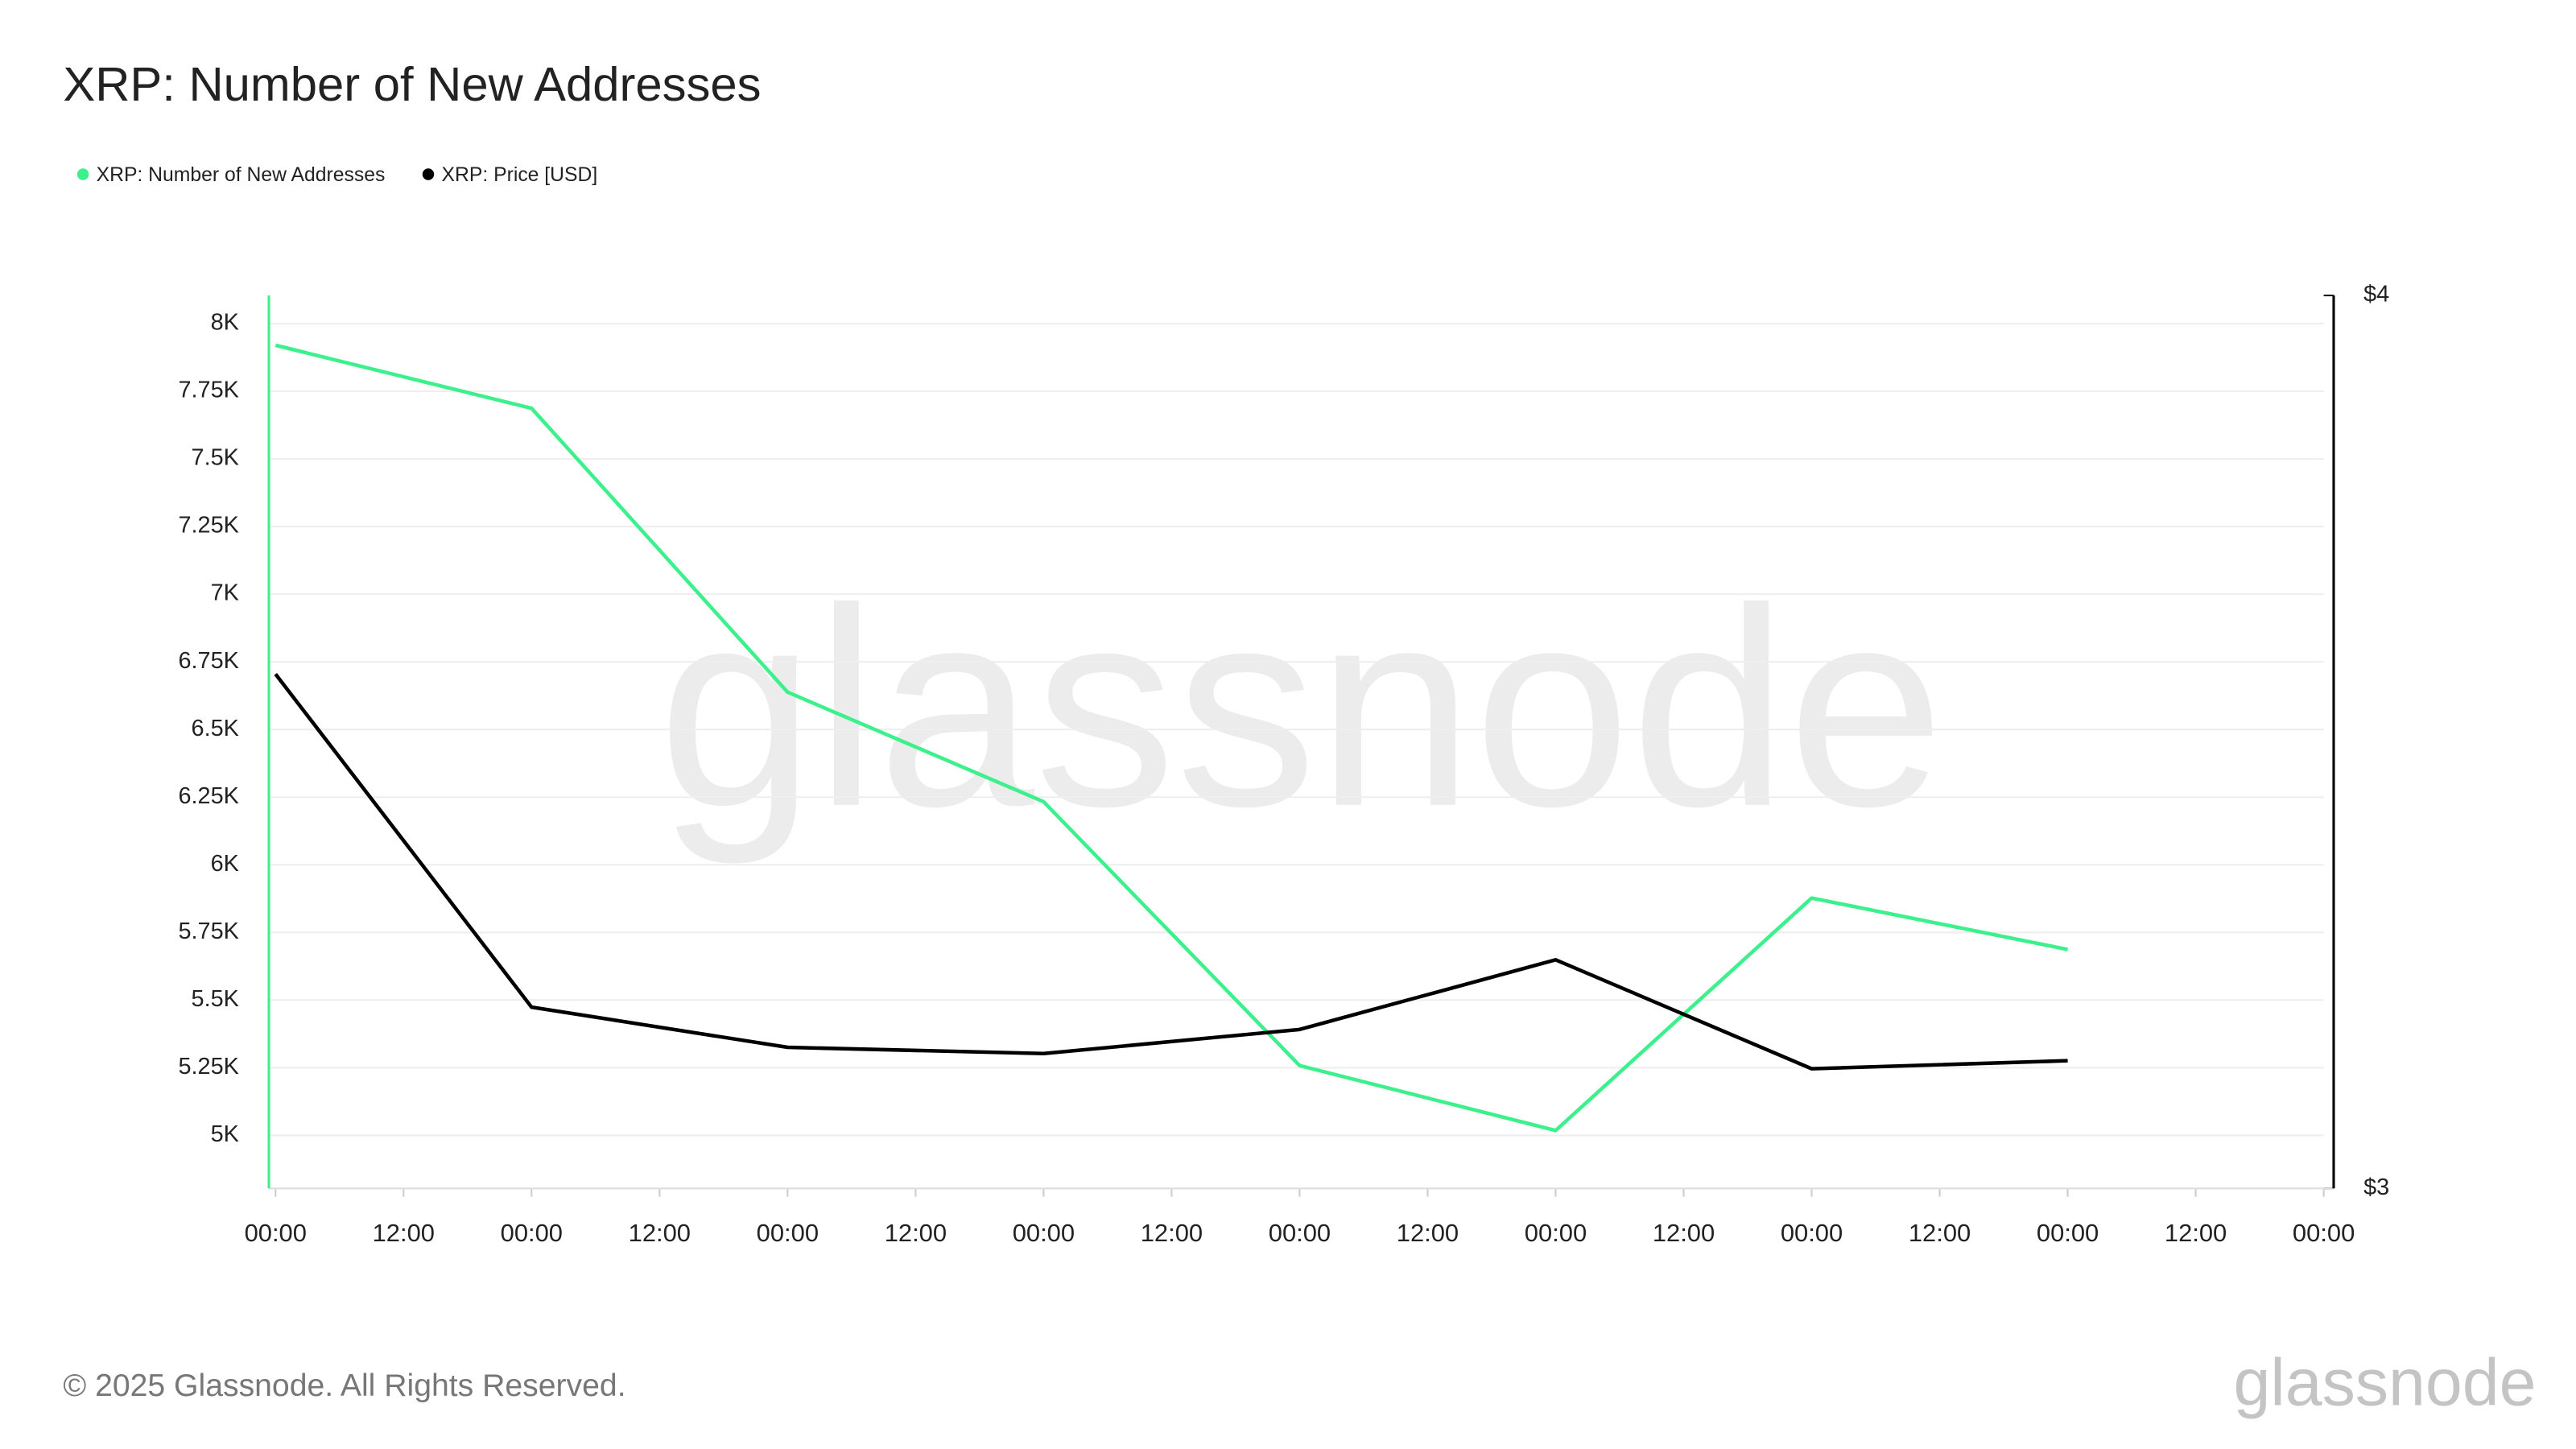 This screenshot has width=2576, height=1449. What do you see at coordinates (225, 1134) in the screenshot?
I see `y-tick-label: 5K` at bounding box center [225, 1134].